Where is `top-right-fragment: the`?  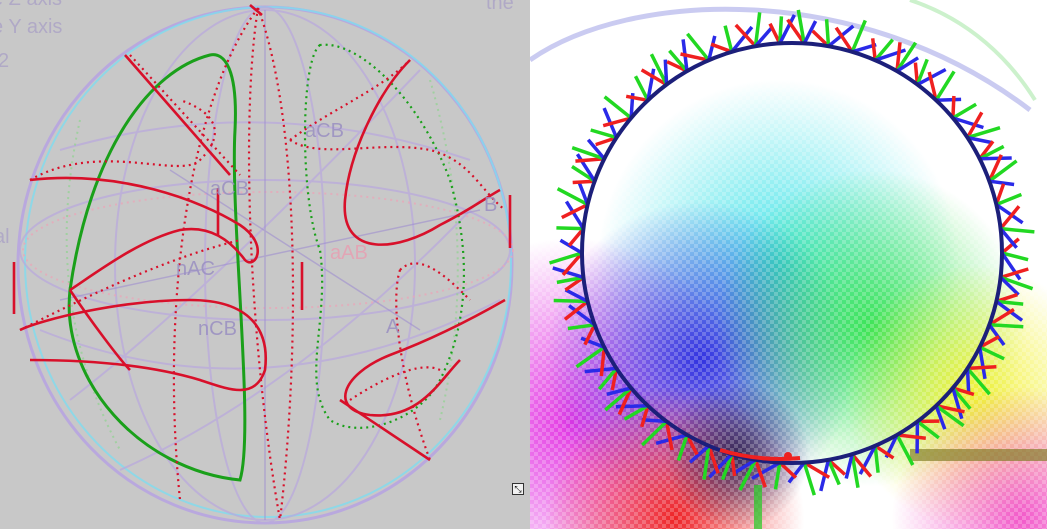
top-right-fragment: the is located at coordinates (500, 7).